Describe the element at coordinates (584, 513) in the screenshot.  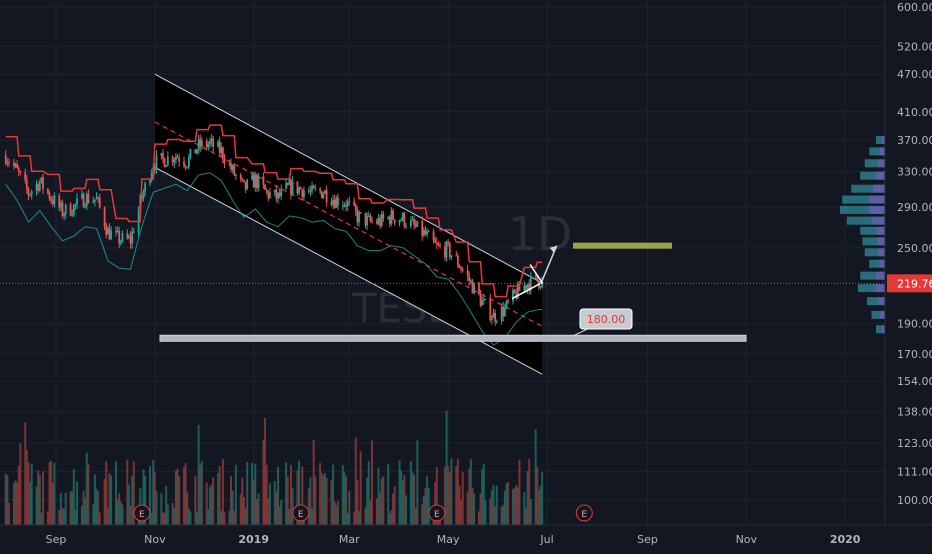
I see `earnings-marker` at that location.